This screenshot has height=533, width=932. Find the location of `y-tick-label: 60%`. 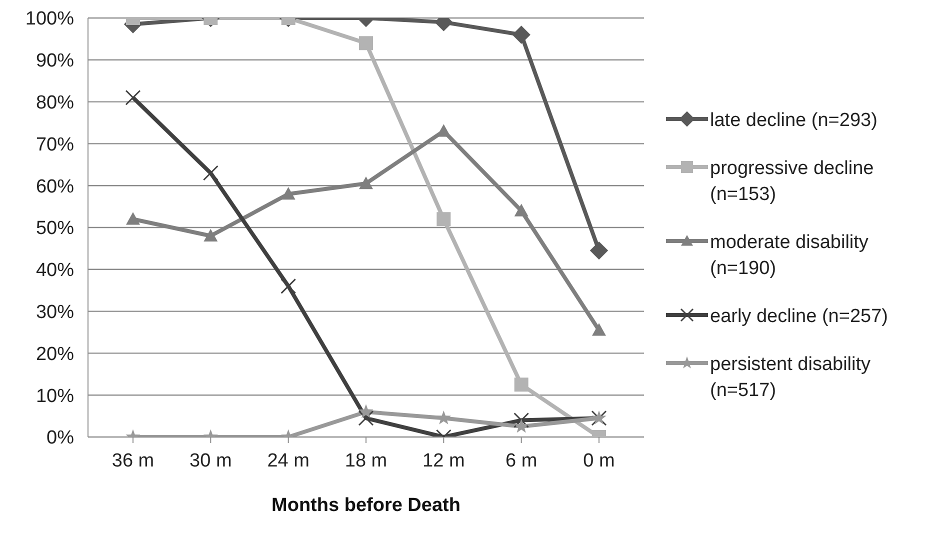

y-tick-label: 60% is located at coordinates (55, 187).